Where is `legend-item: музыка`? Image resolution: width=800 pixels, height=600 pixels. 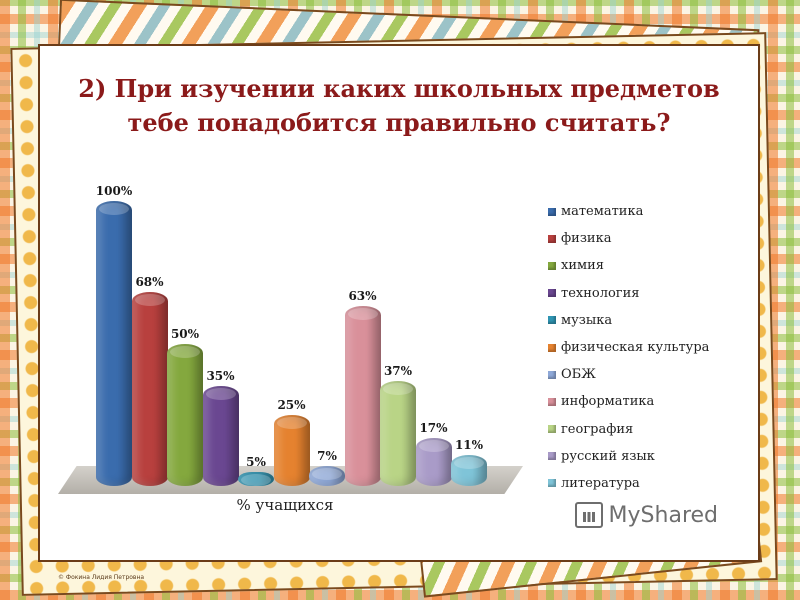
legend-item: музыка is located at coordinates (628, 320).